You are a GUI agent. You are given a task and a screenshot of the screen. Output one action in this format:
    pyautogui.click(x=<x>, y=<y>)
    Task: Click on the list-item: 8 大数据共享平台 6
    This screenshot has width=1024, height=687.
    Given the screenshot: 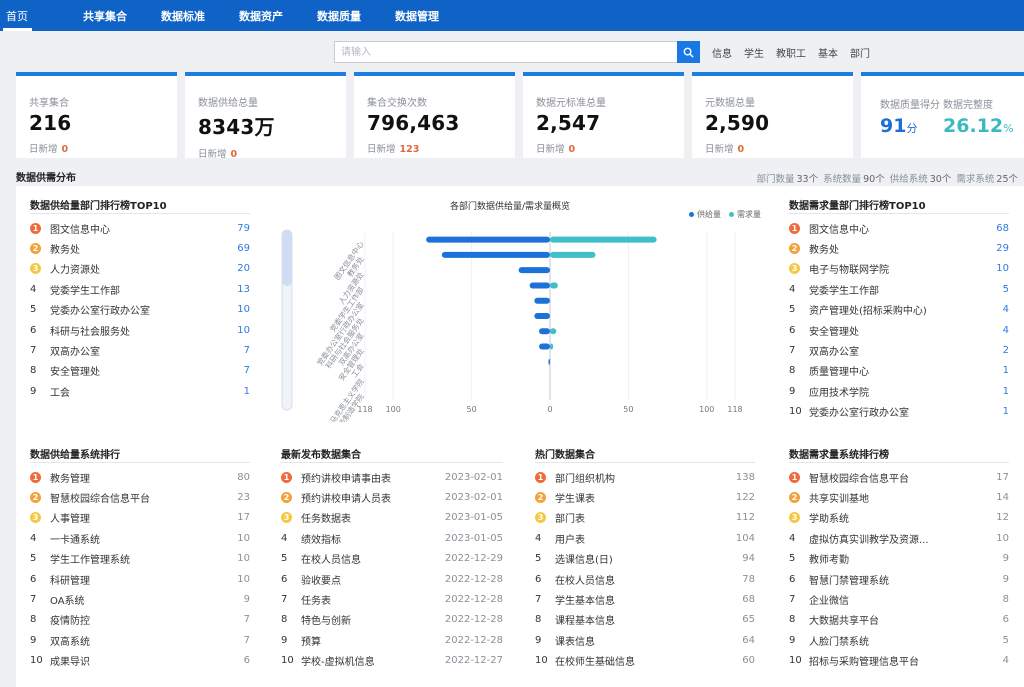 What is the action you would take?
    pyautogui.click(x=899, y=620)
    